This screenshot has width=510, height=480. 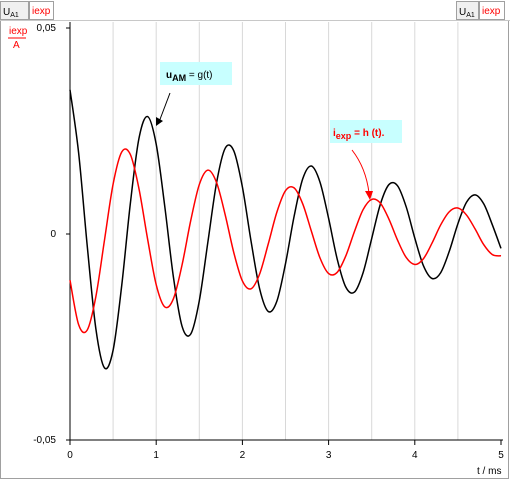 I want to click on annotation: iexp = h (t)., so click(x=366, y=160).